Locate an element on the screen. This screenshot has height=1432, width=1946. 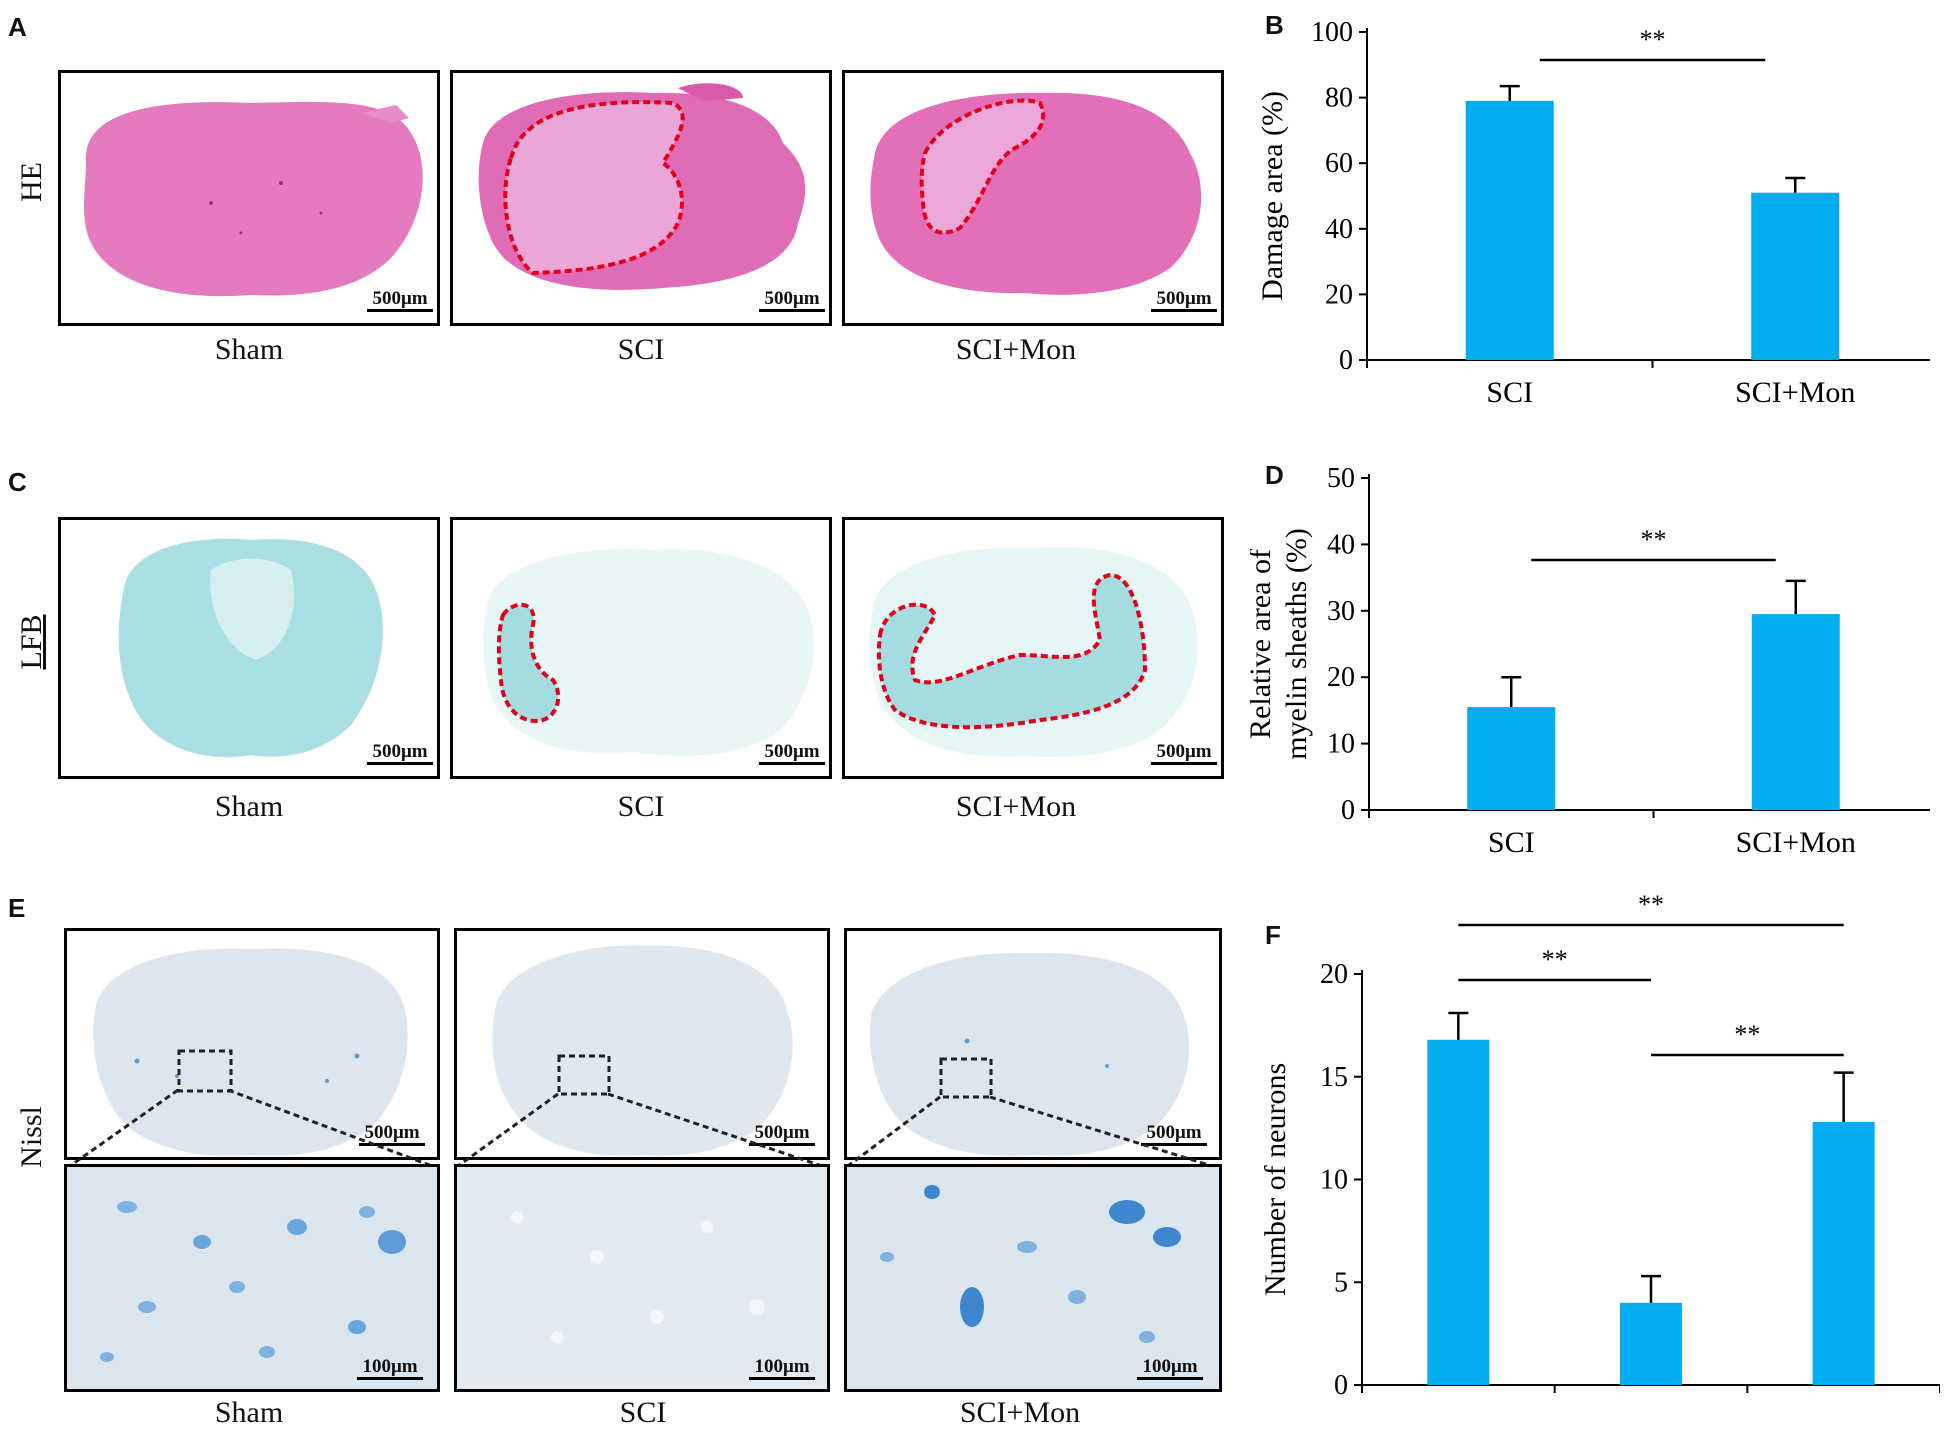
chart-b-x-tick-label: SCI is located at coordinates (1509, 392).